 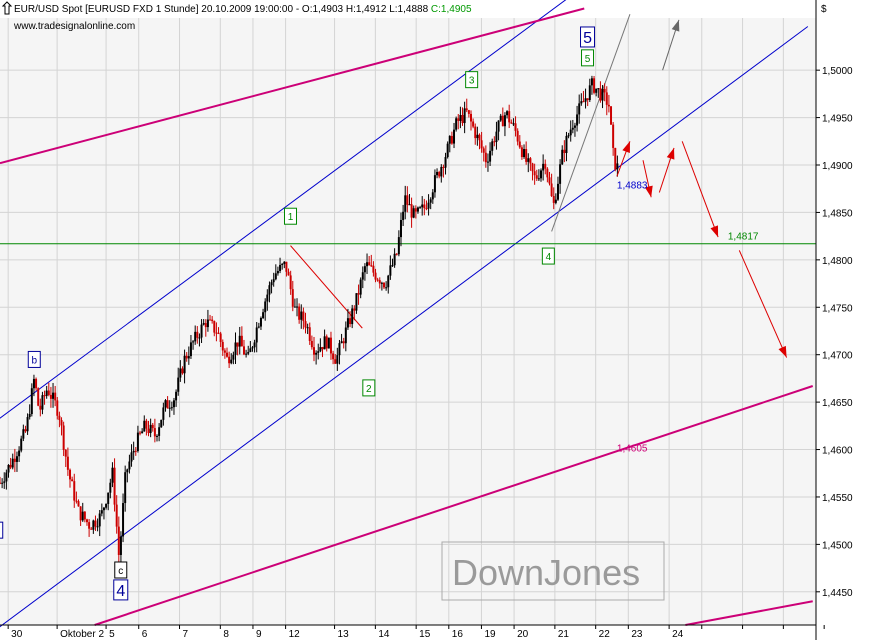 What do you see at coordinates (605, 634) in the screenshot?
I see `x-tick-label: 22` at bounding box center [605, 634].